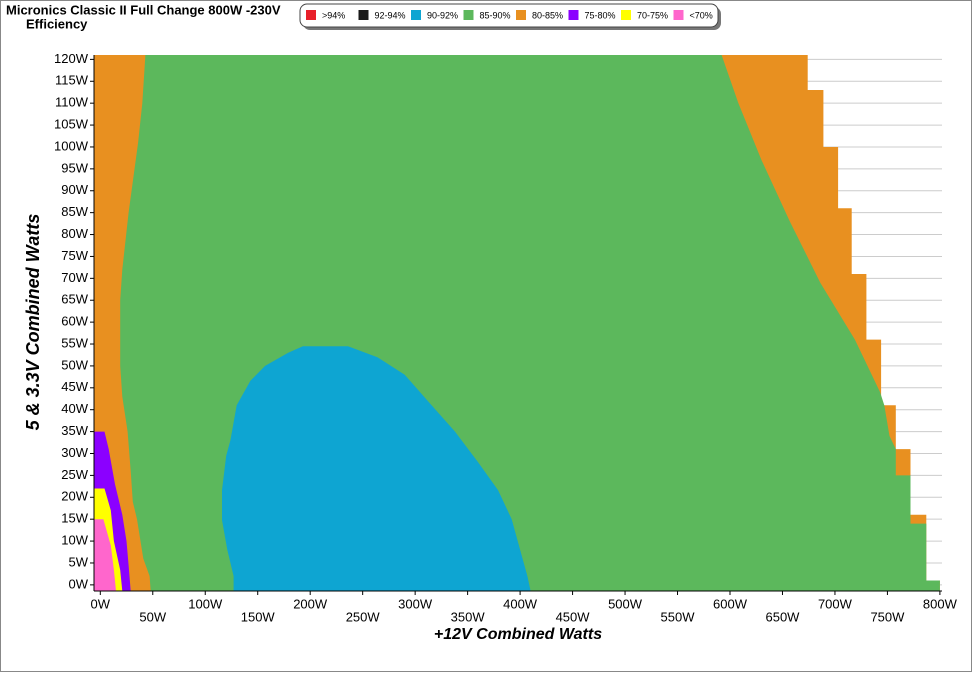 The width and height of the screenshot is (972, 677). What do you see at coordinates (79, 583) in the screenshot?
I see `y-tick-label: 0W` at bounding box center [79, 583].